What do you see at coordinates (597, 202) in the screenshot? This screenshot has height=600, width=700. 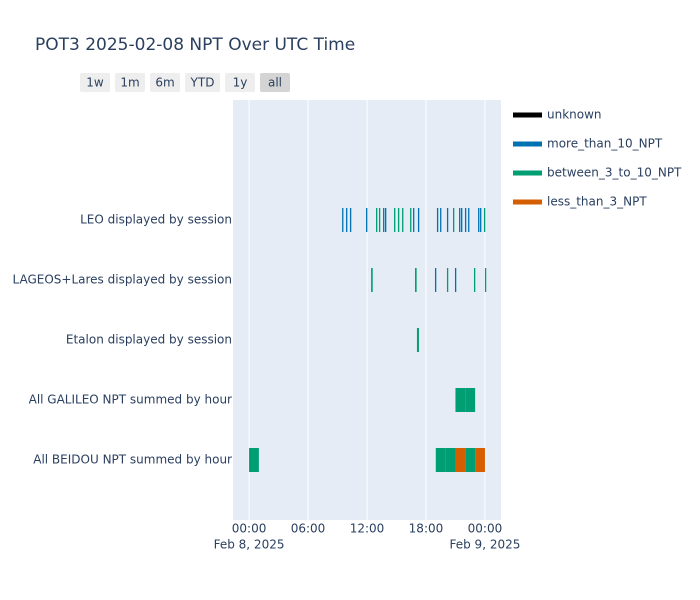 I see `legend-label: less_than_3_NPT` at bounding box center [597, 202].